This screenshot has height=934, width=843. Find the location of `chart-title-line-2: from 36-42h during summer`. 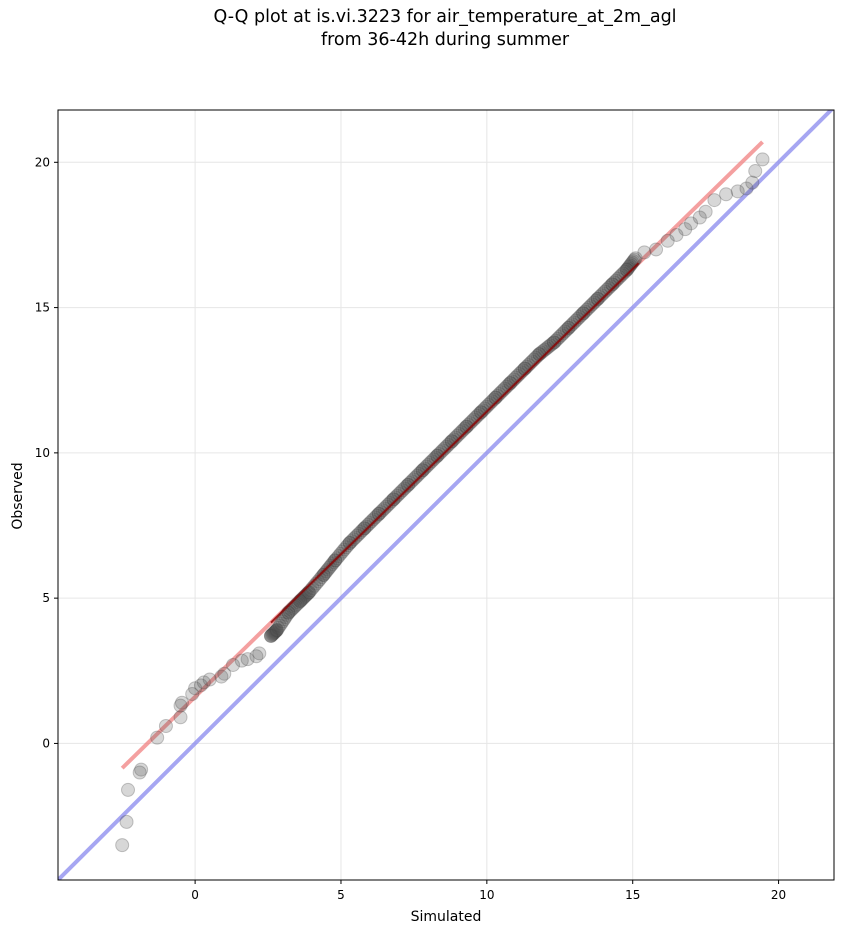

chart-title-line-2: from 36-42h during summer is located at coordinates (445, 40).